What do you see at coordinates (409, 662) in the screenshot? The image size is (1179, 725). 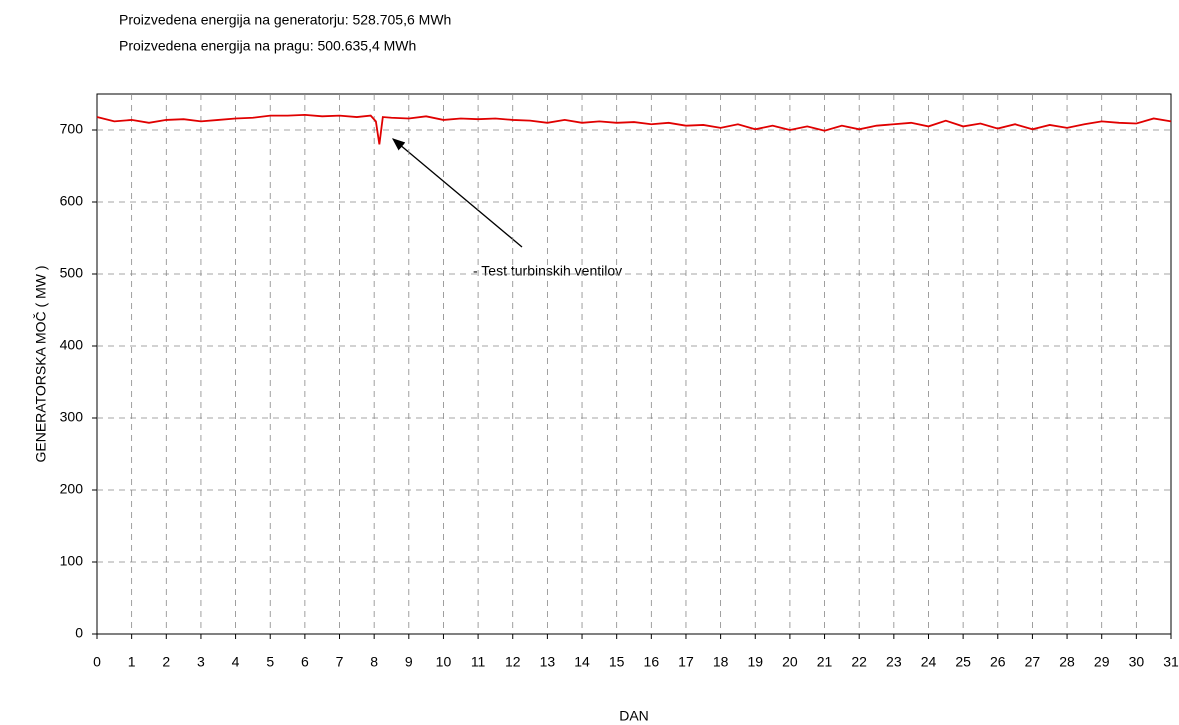 I see `x-tick-label: 9` at bounding box center [409, 662].